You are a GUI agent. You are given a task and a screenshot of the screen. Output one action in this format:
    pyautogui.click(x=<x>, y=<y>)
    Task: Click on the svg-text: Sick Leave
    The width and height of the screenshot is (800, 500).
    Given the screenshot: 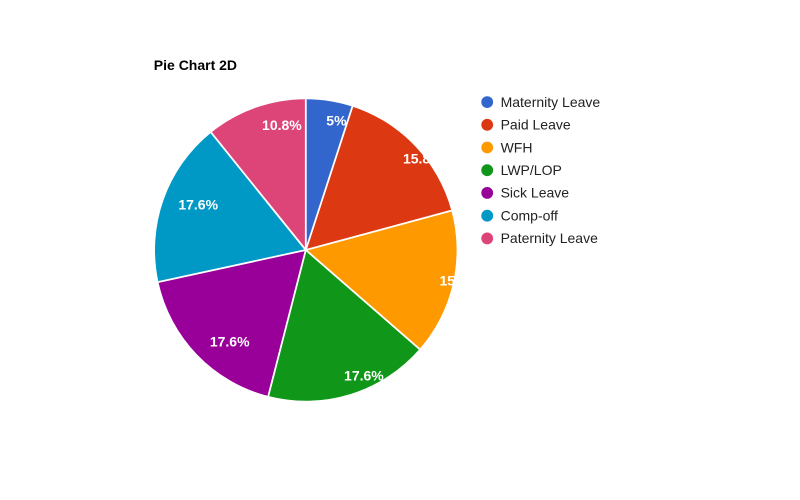 What is the action you would take?
    pyautogui.click(x=535, y=193)
    